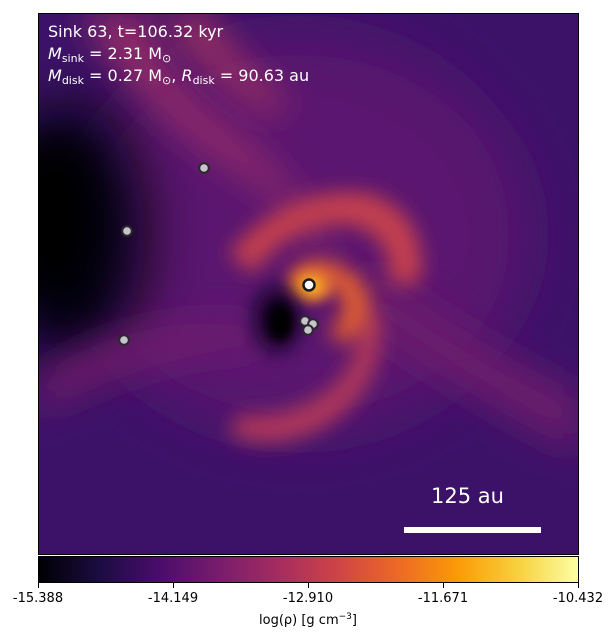  I want to click on solar-symbol: ⊙, so click(167, 58).